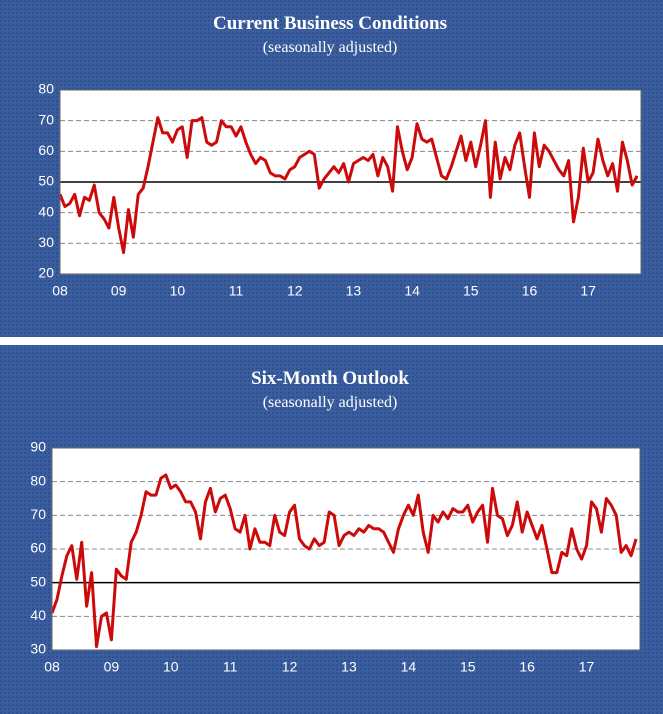  I want to click on chart-title: Six-Month Outlook, so click(330, 378).